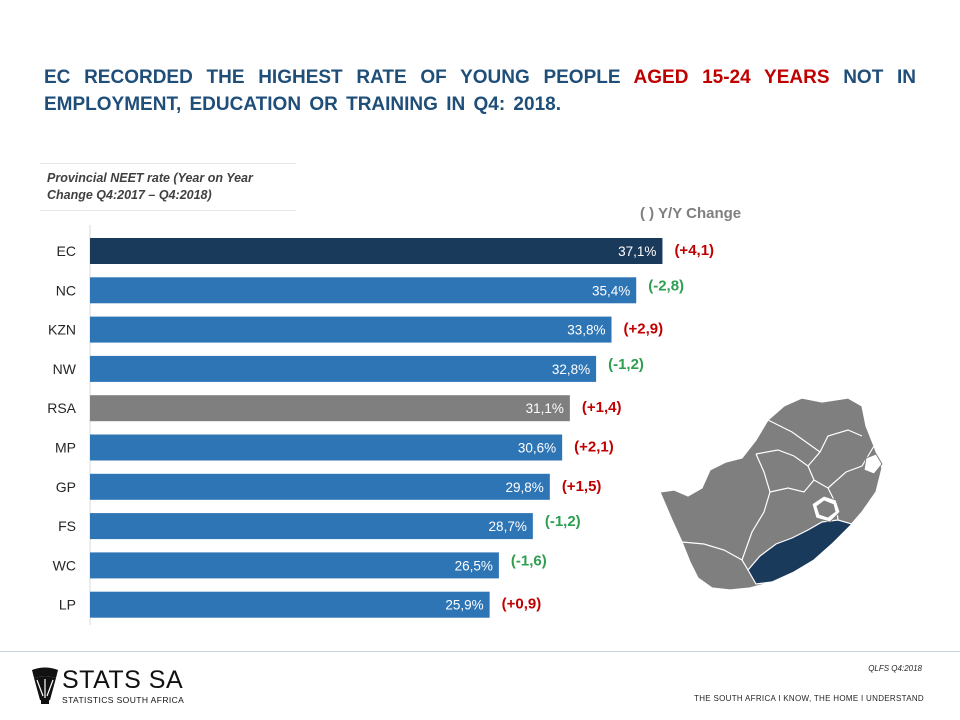 This screenshot has width=960, height=720. I want to click on bar-value-label: 33,8%, so click(586, 330).